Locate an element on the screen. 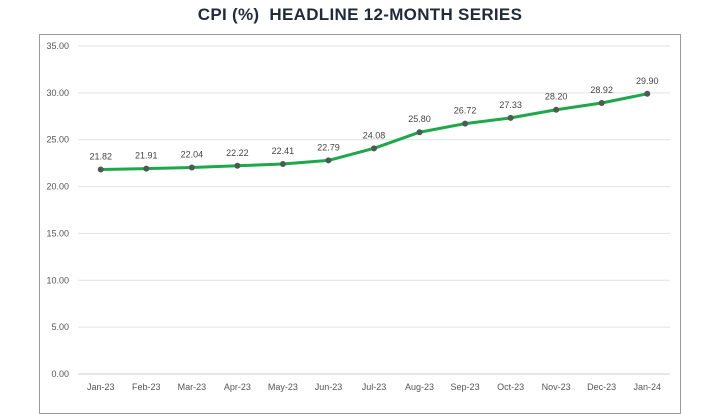 The height and width of the screenshot is (414, 720). x-tick-label: Jan-23 is located at coordinates (101, 387).